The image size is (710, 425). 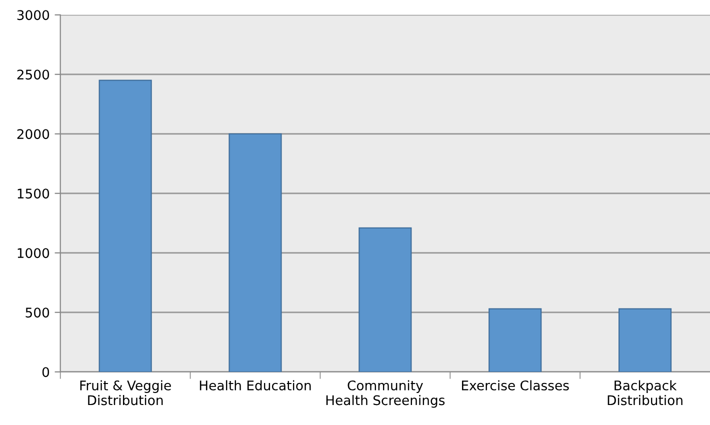 What do you see at coordinates (255, 385) in the screenshot?
I see `x-tick-label: Health Education` at bounding box center [255, 385].